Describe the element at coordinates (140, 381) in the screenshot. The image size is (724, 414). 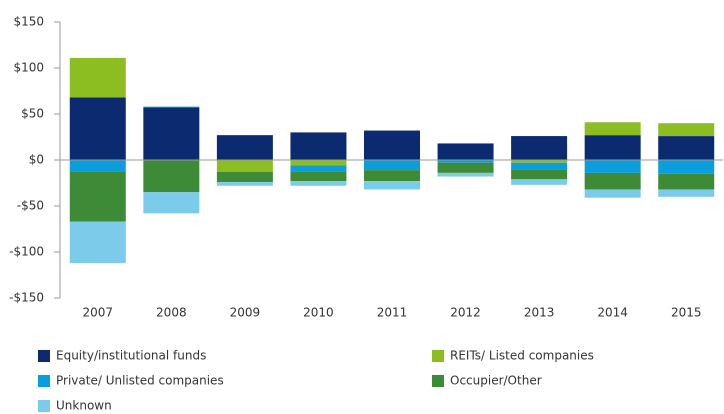
I see `legend-label: Private/ Unlisted companies` at that location.